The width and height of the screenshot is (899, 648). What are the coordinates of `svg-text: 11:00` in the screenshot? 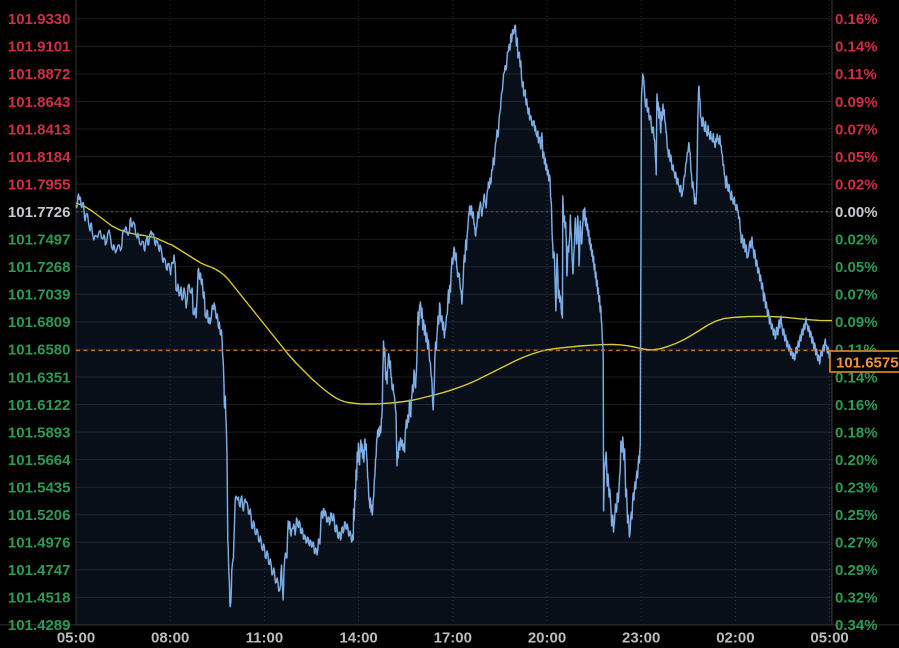 It's located at (265, 638).